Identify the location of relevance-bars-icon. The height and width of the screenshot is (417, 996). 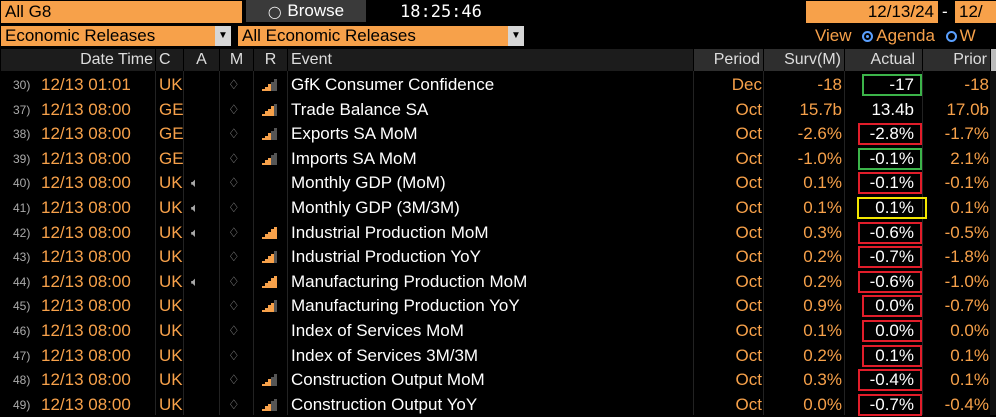
(269, 281).